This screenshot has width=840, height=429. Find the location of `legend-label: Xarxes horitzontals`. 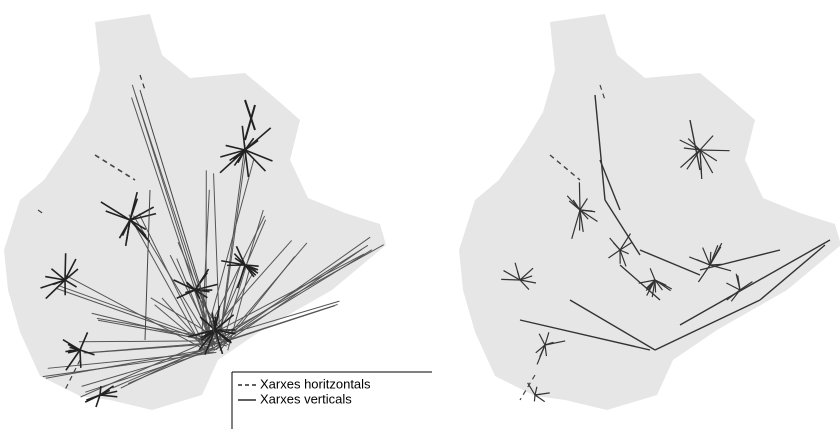

legend-label: Xarxes horitzontals is located at coordinates (315, 383).